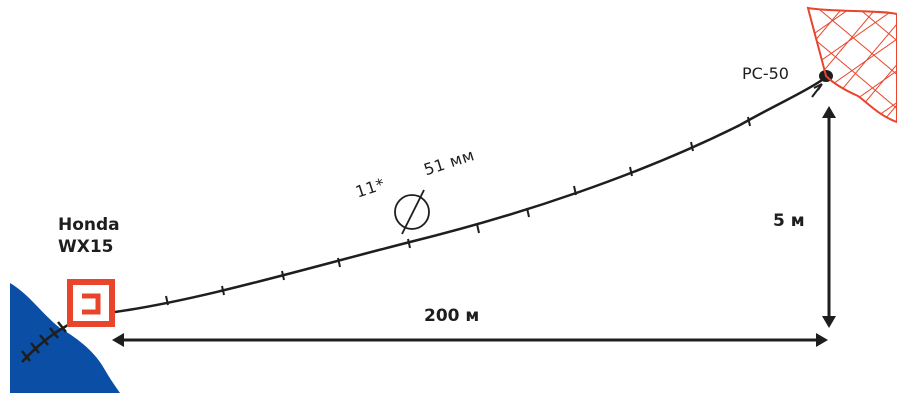 The image size is (897, 398). What do you see at coordinates (452, 316) in the screenshot?
I see `distance-label: 200 м` at bounding box center [452, 316].